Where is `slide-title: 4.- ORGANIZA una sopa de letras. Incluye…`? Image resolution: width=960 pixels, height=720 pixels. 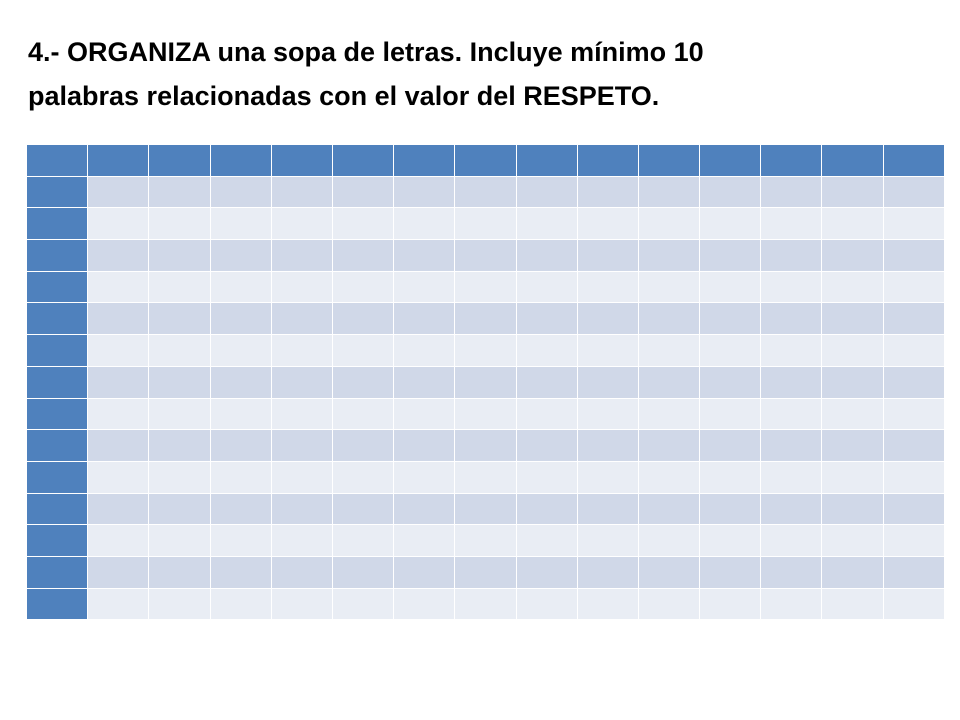 slide-title: 4.- ORGANIZA una sopa de letras. Incluye… is located at coordinates (478, 74).